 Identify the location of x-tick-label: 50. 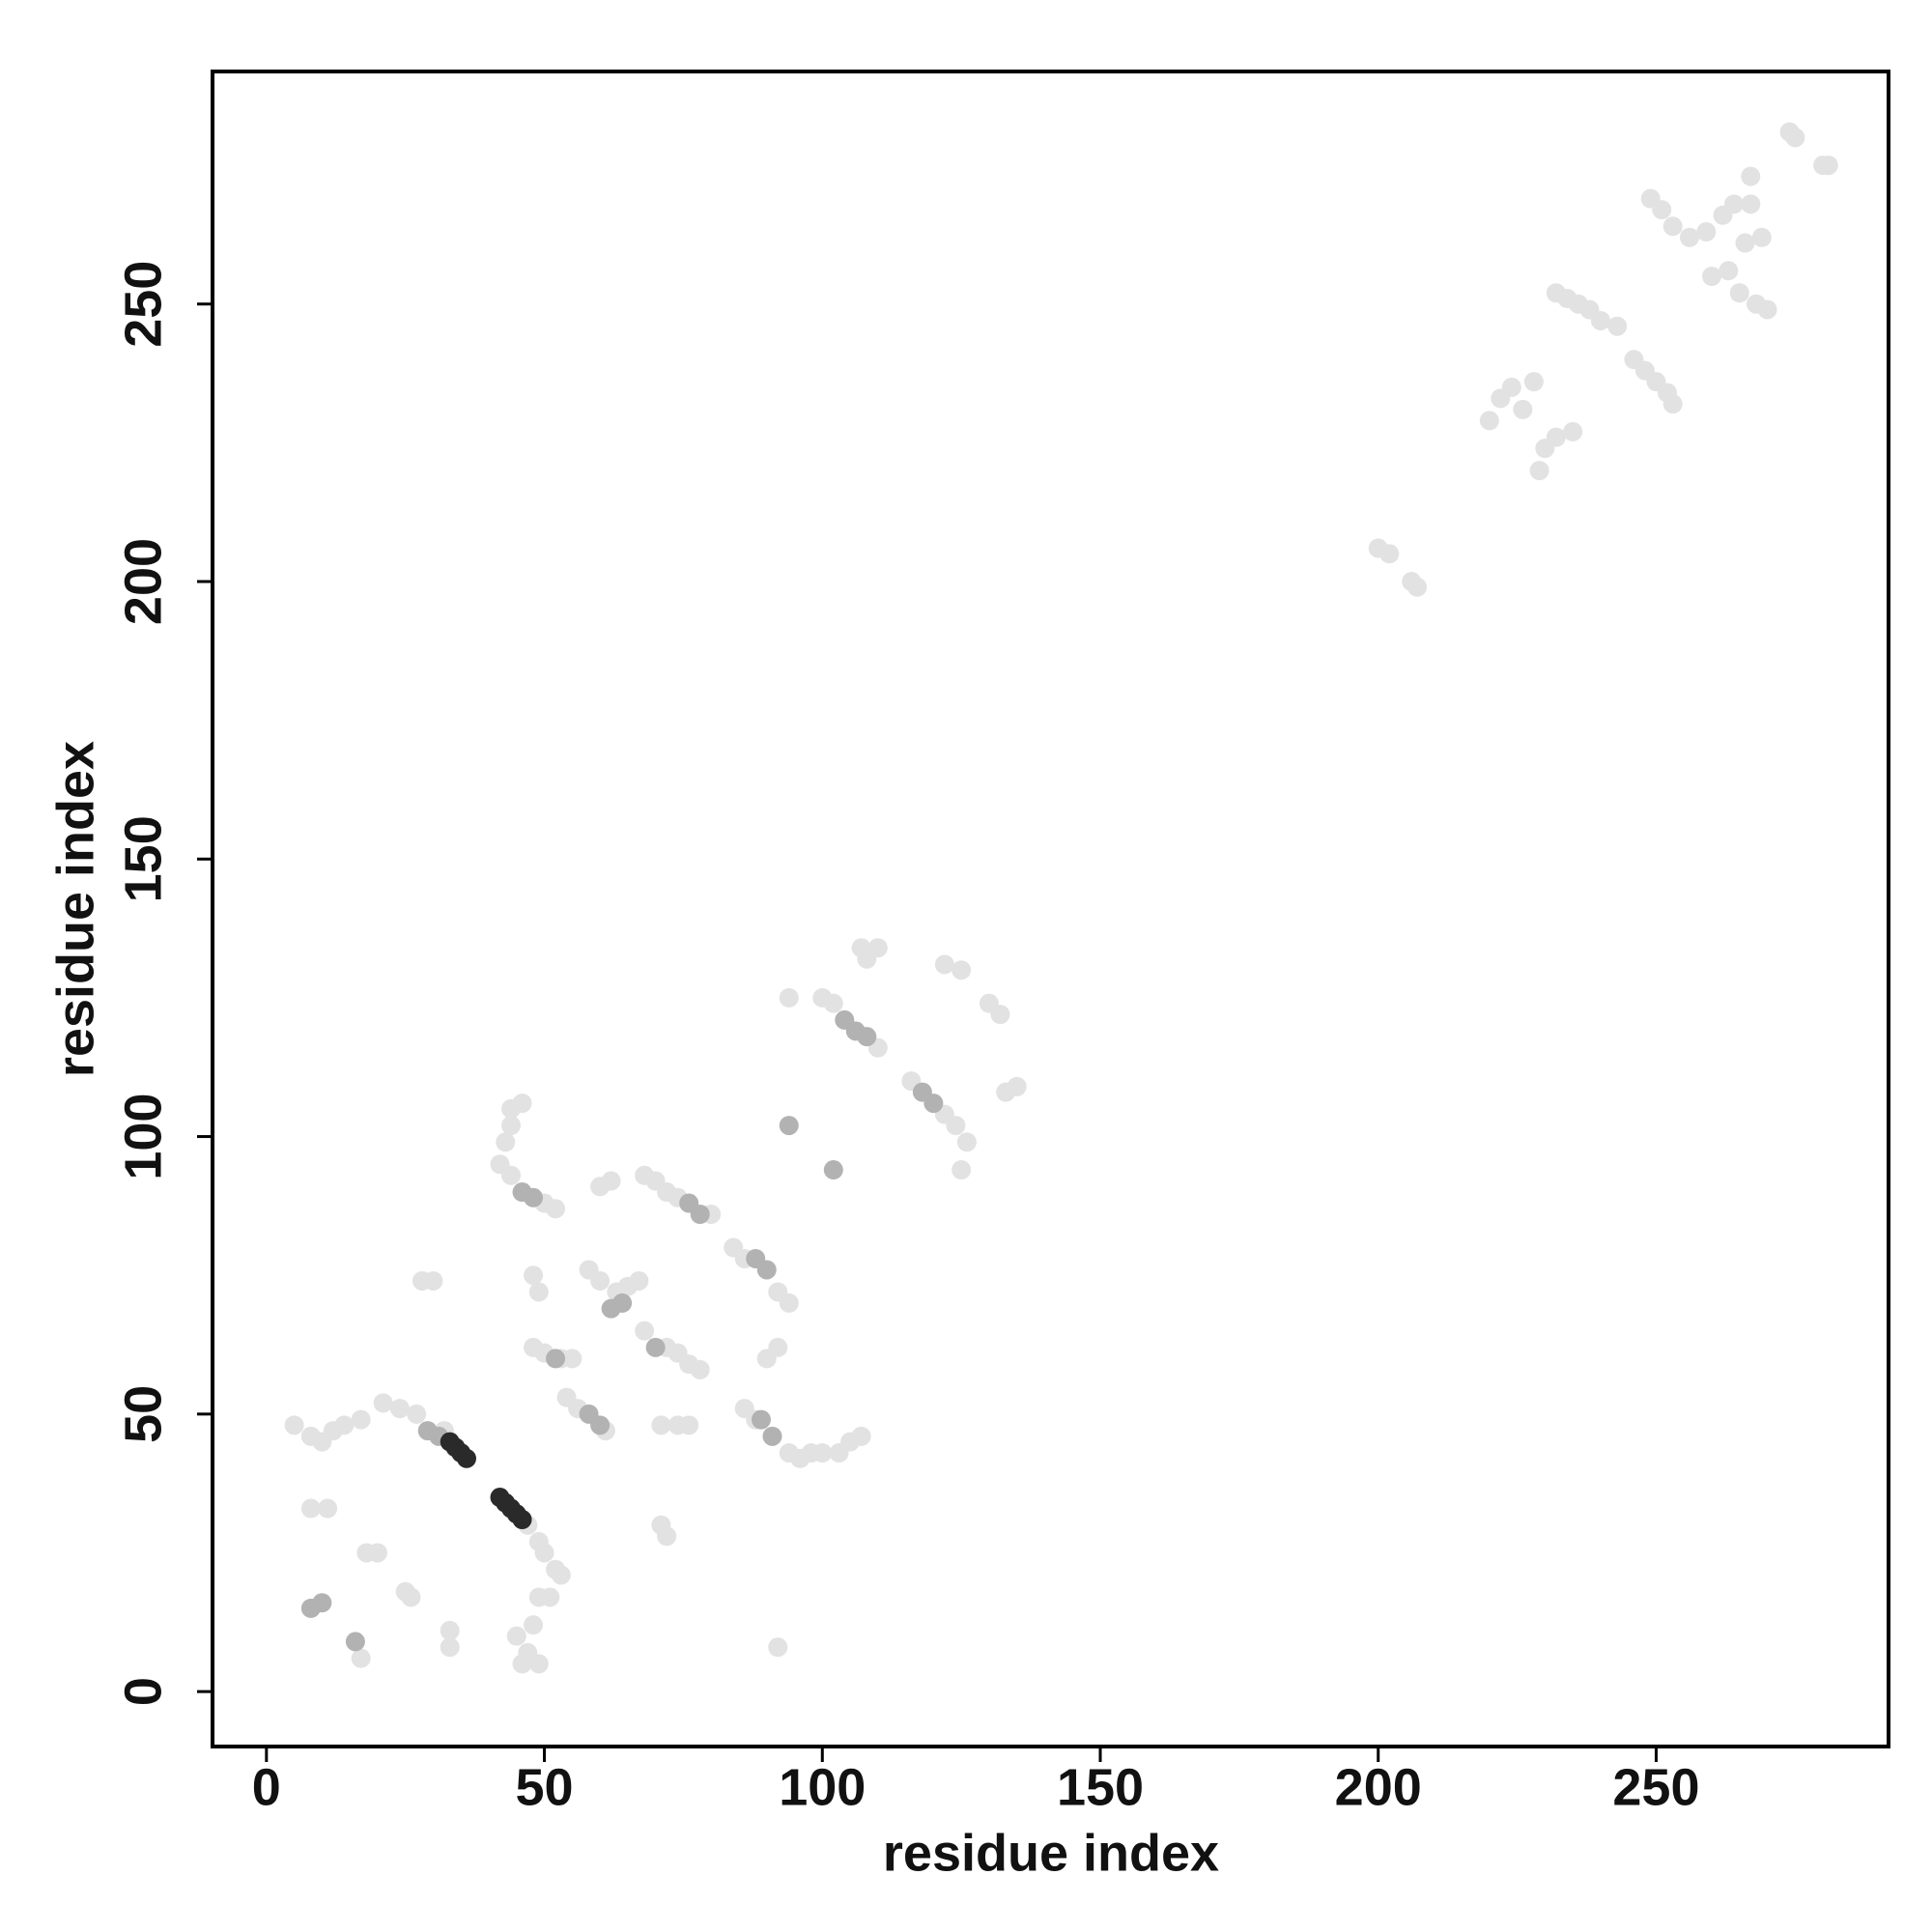
(545, 1787).